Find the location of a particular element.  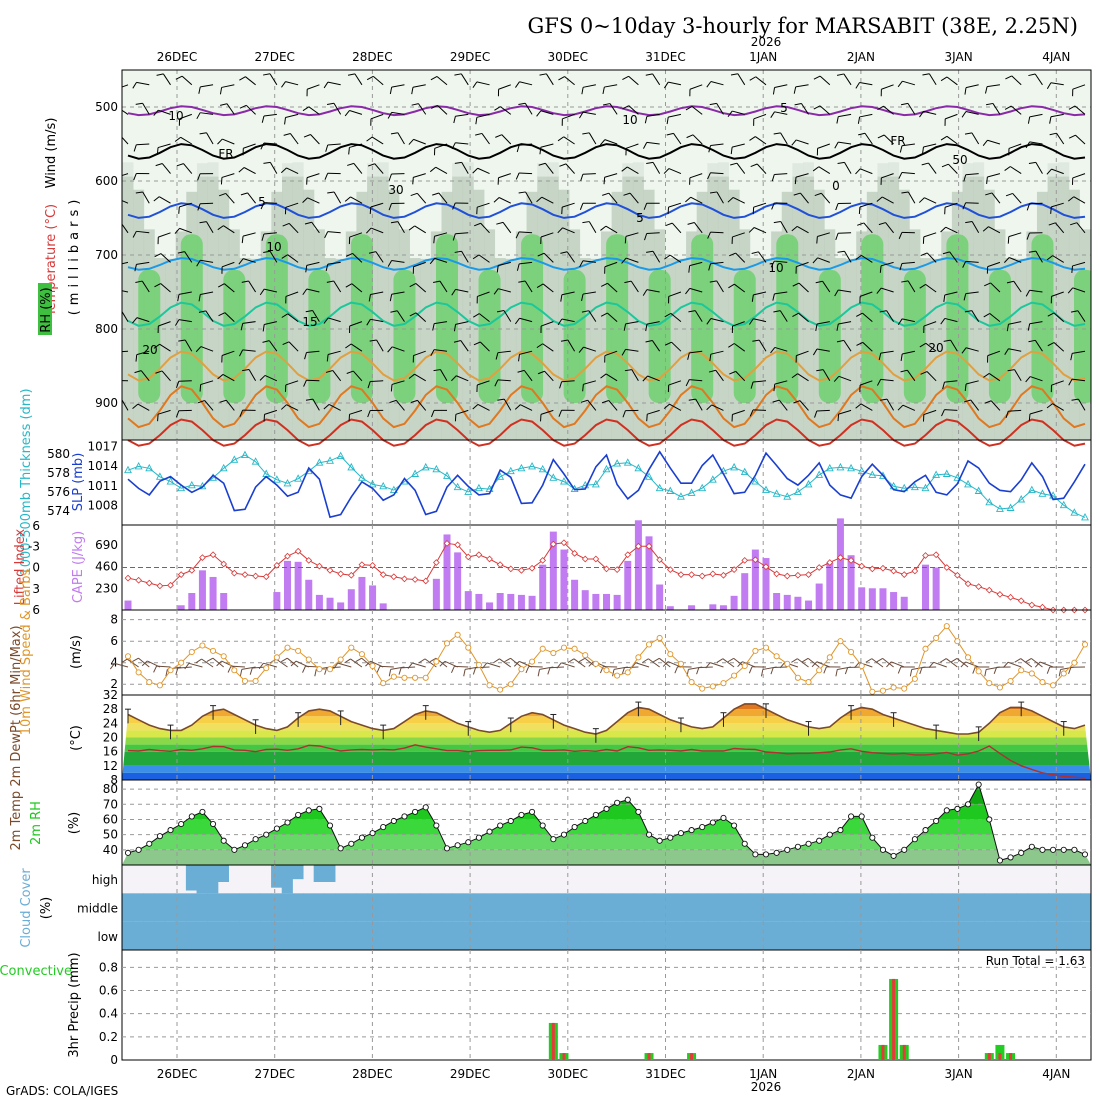

temp-color-band is located at coordinates (606, 713).